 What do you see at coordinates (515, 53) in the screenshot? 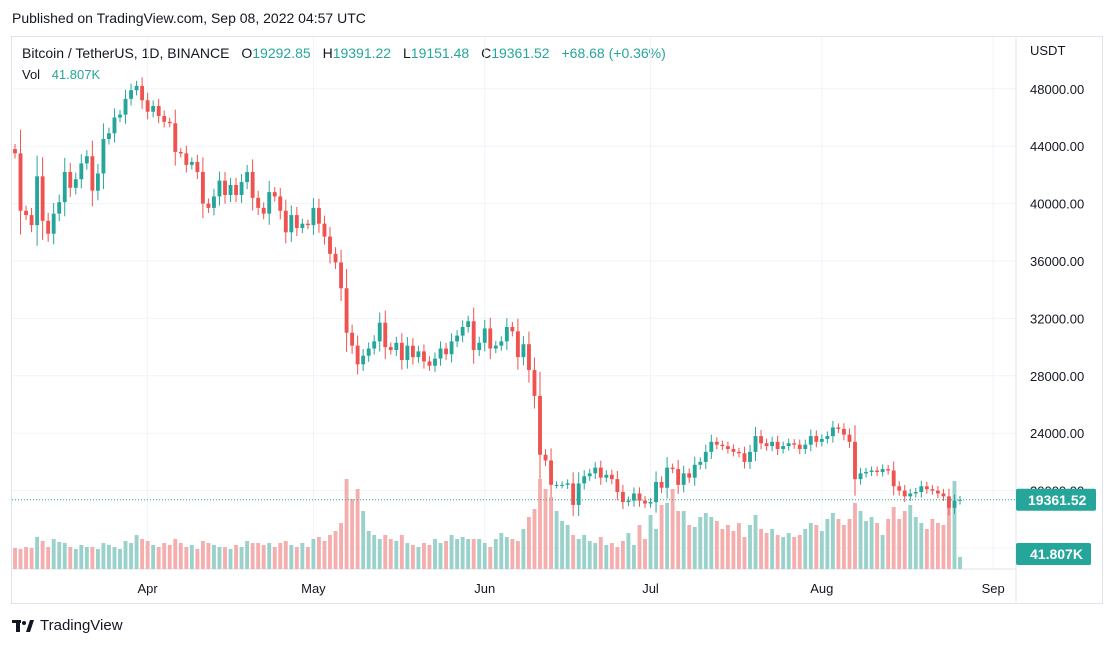
I see `close-value: C19361.52` at bounding box center [515, 53].